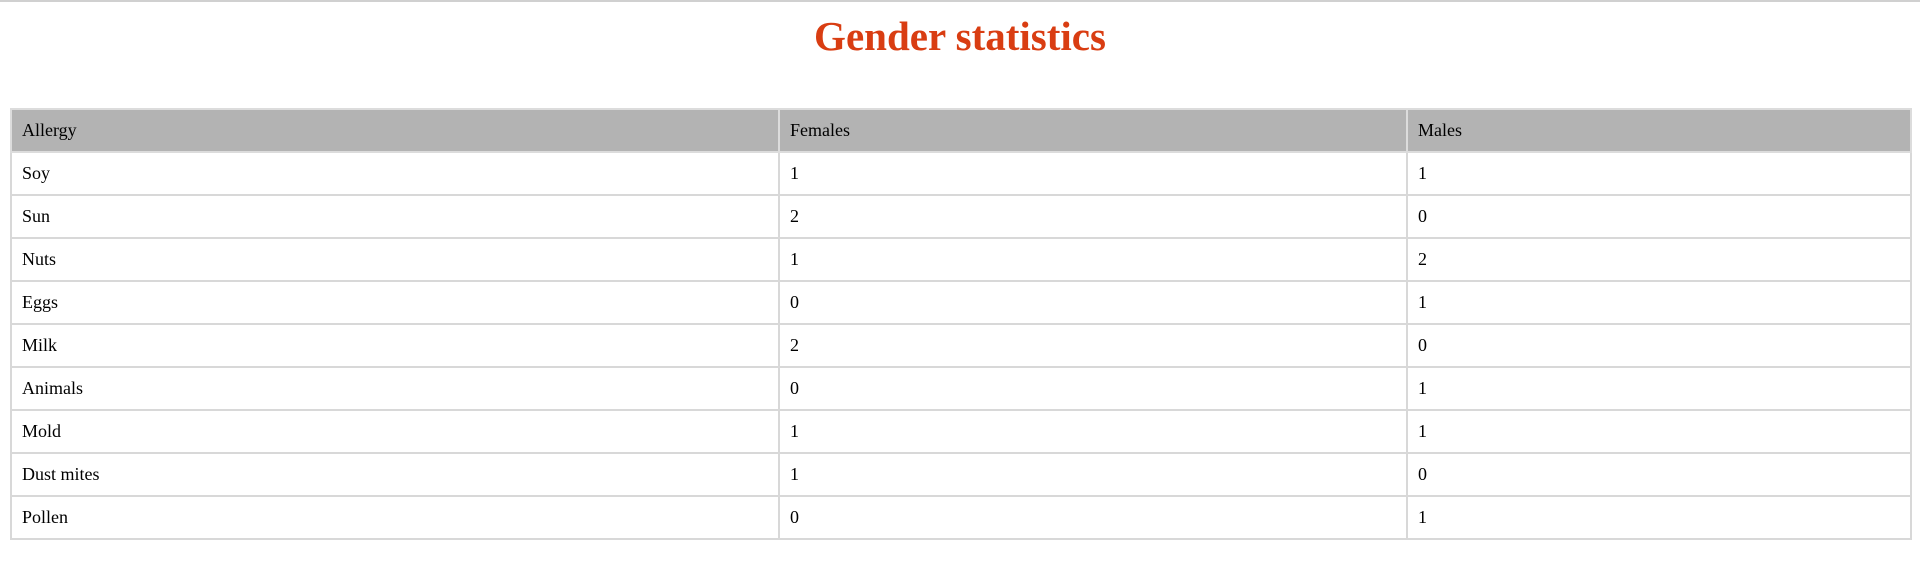 The height and width of the screenshot is (573, 1920). What do you see at coordinates (960, 1) in the screenshot?
I see `top-divider` at bounding box center [960, 1].